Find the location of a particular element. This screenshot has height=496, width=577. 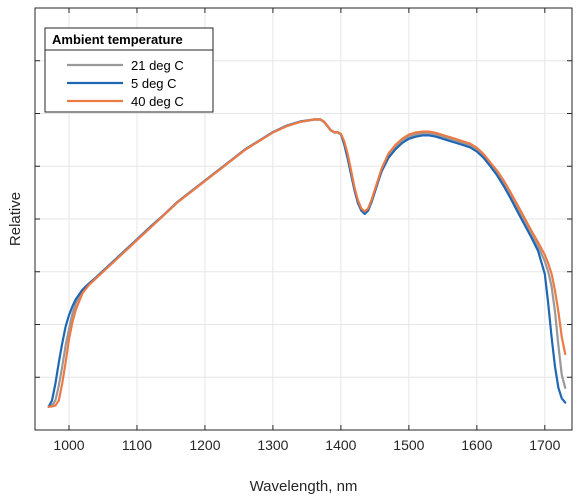

x-tick-label: 1000 is located at coordinates (68, 445).